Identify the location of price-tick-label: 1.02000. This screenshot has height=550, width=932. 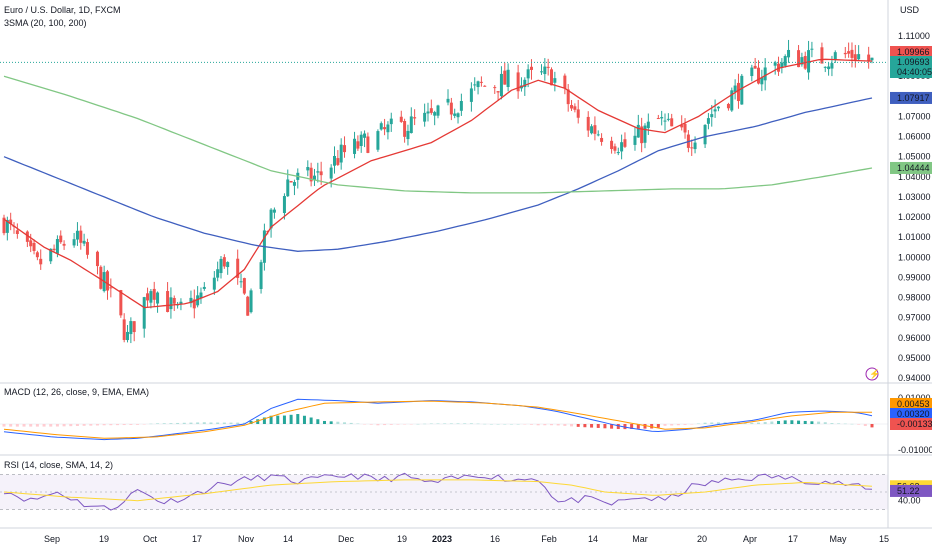
(914, 217).